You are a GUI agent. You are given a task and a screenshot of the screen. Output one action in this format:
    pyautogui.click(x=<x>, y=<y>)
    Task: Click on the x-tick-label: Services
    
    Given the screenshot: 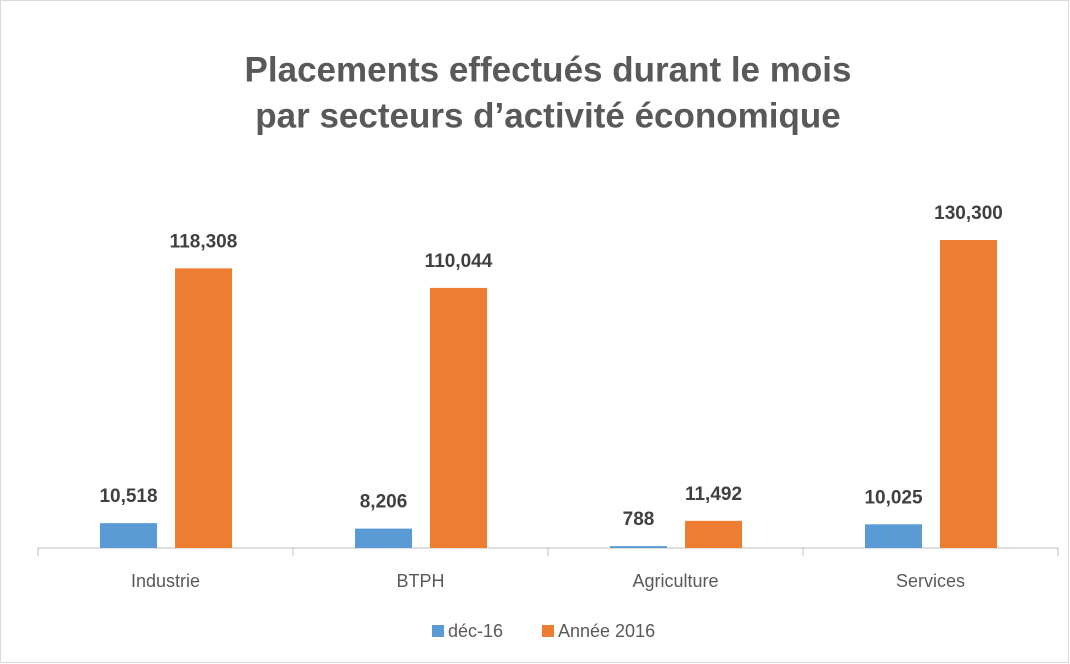 What is the action you would take?
    pyautogui.click(x=930, y=581)
    